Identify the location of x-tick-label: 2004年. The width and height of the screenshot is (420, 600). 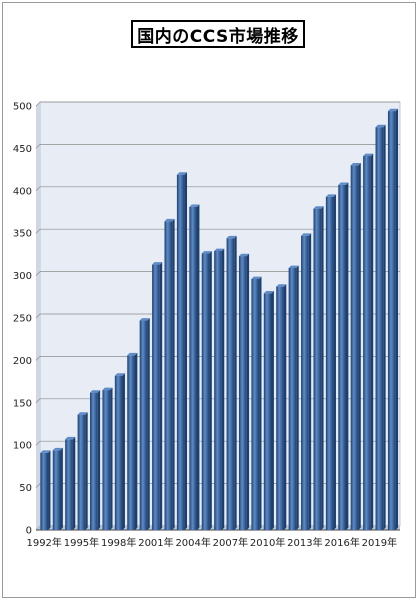
(192, 542).